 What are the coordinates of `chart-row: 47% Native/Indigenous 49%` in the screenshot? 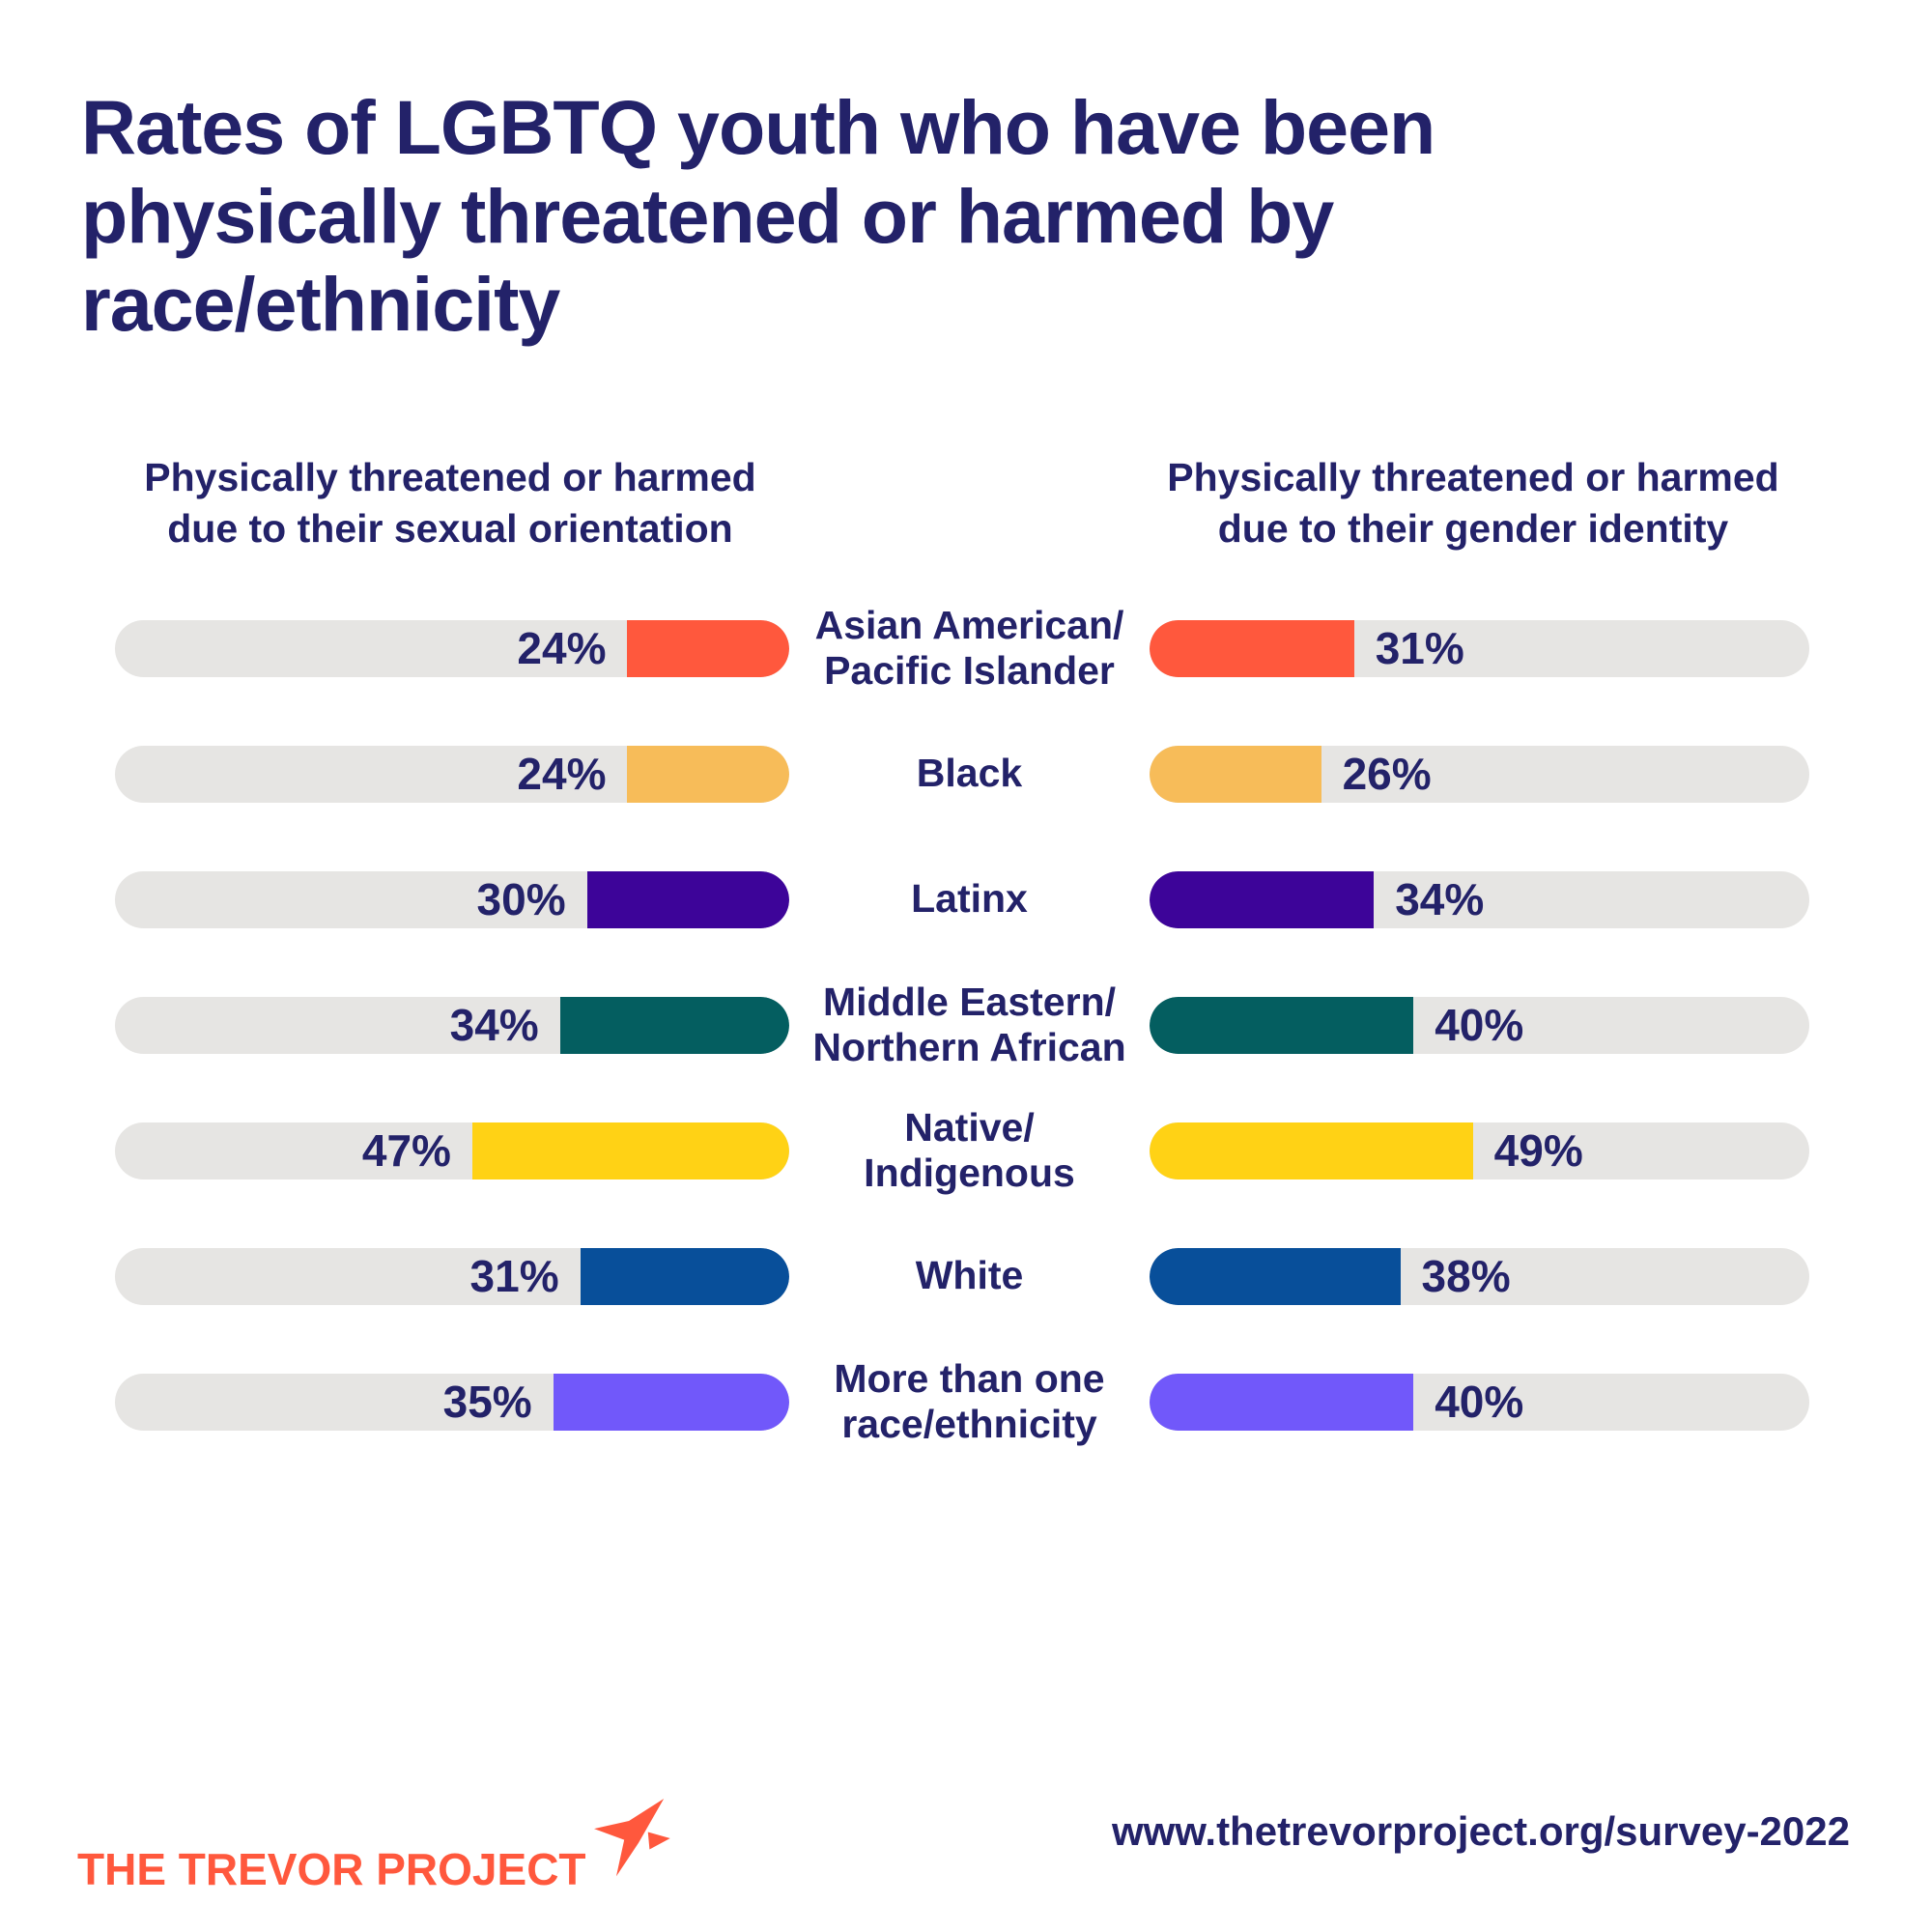 It's located at (962, 1150).